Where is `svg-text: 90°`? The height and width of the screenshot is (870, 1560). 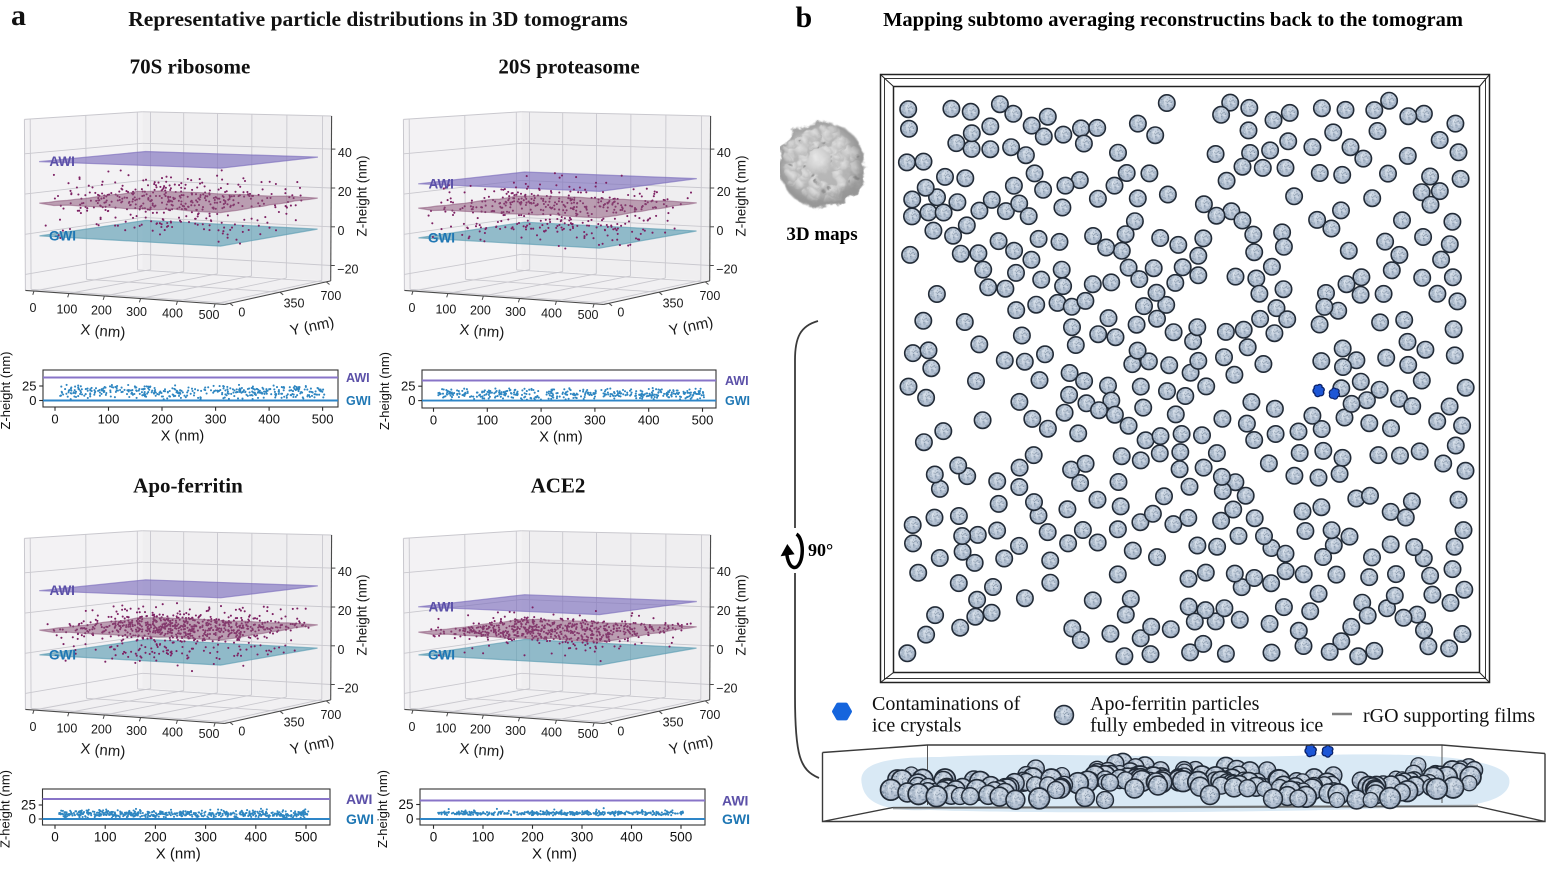
svg-text: 90° is located at coordinates (820, 550).